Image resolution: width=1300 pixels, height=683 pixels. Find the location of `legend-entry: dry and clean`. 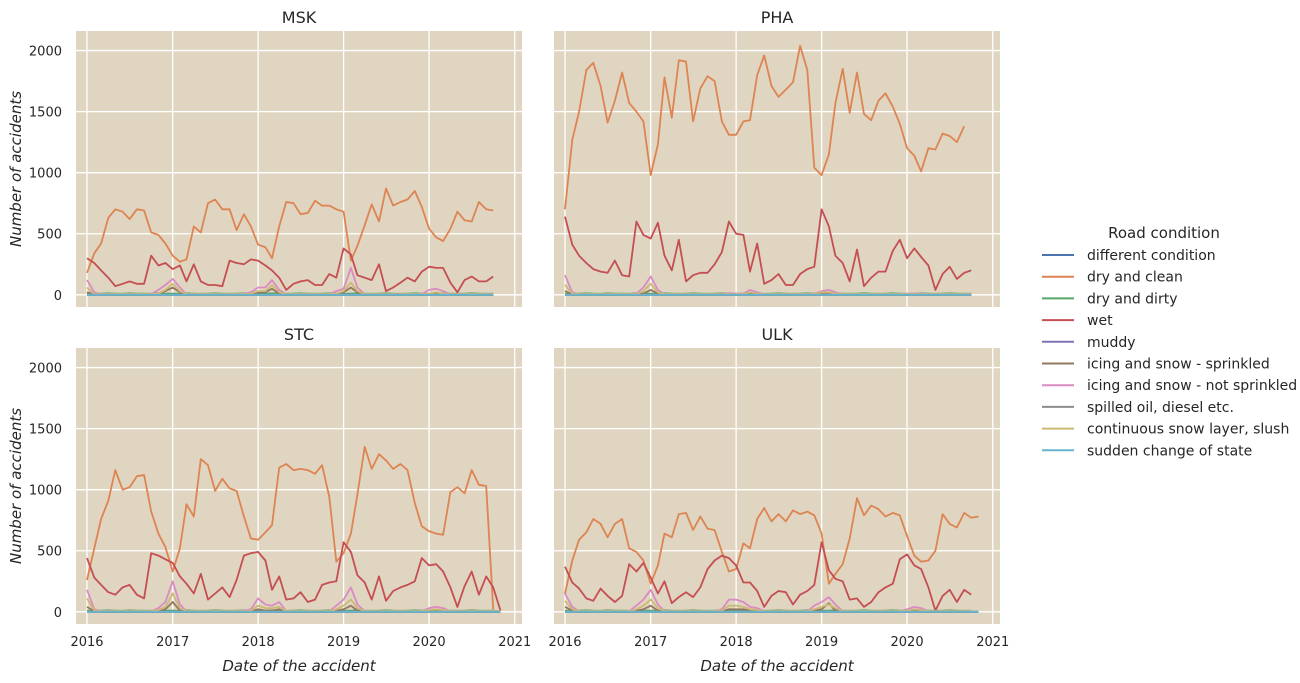

legend-entry: dry and clean is located at coordinates (1112, 278).